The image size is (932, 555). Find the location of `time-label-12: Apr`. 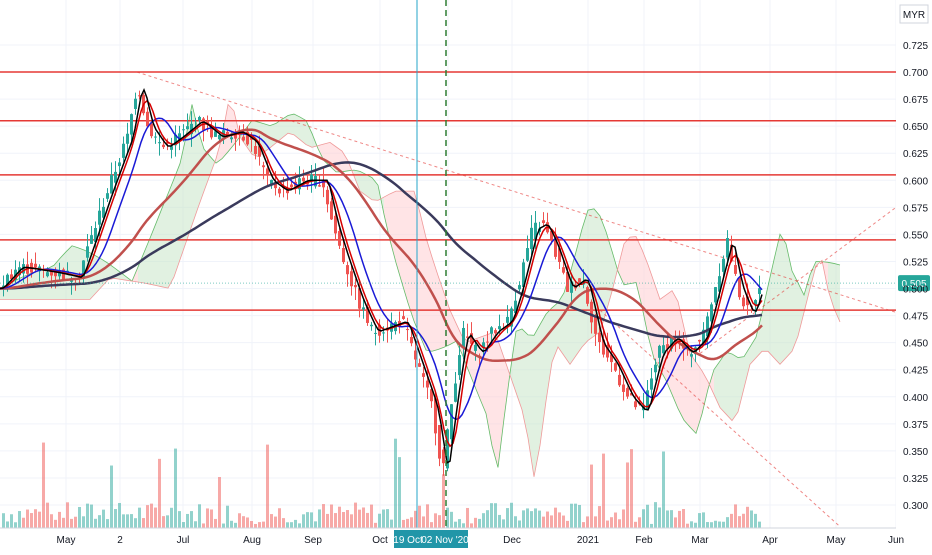

time-label-12: Apr is located at coordinates (770, 540).